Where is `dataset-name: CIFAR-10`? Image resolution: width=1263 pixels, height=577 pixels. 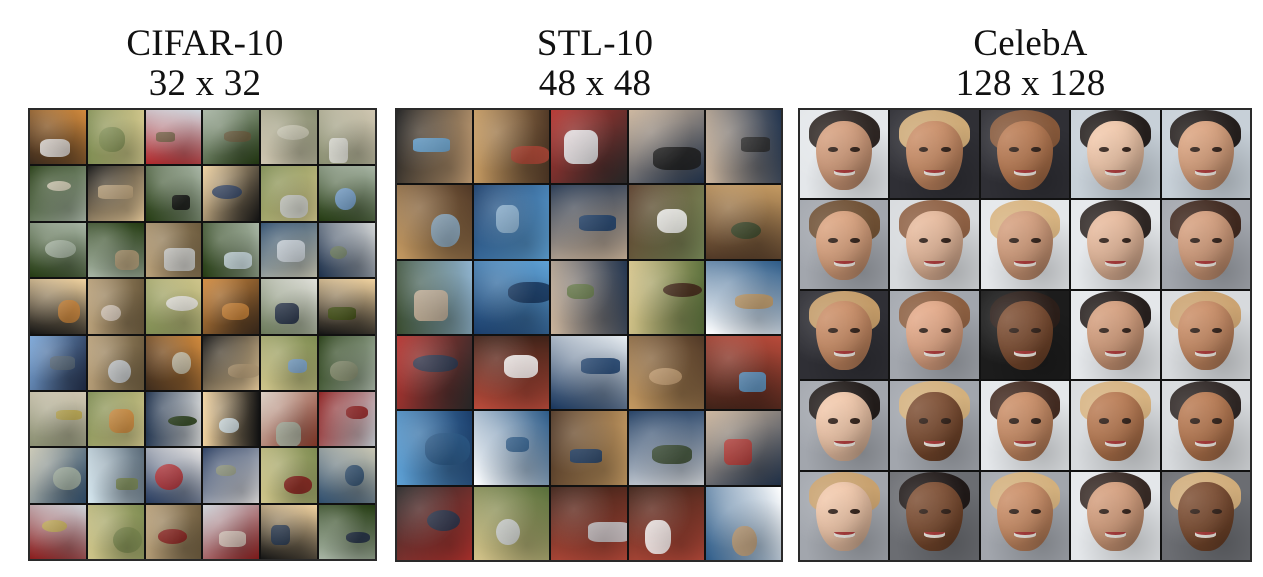
dataset-name: CIFAR-10 is located at coordinates (205, 43).